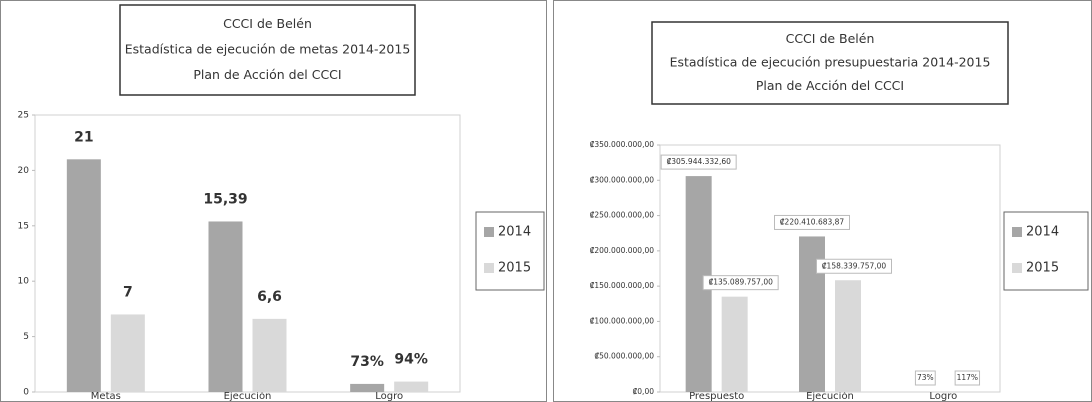  I want to click on y-tick-label: 25, so click(23, 116).